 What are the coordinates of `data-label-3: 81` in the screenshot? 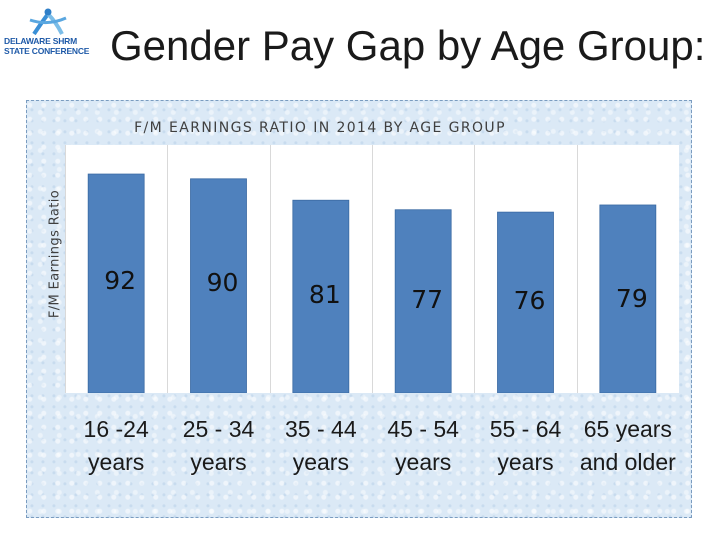 It's located at (324, 294).